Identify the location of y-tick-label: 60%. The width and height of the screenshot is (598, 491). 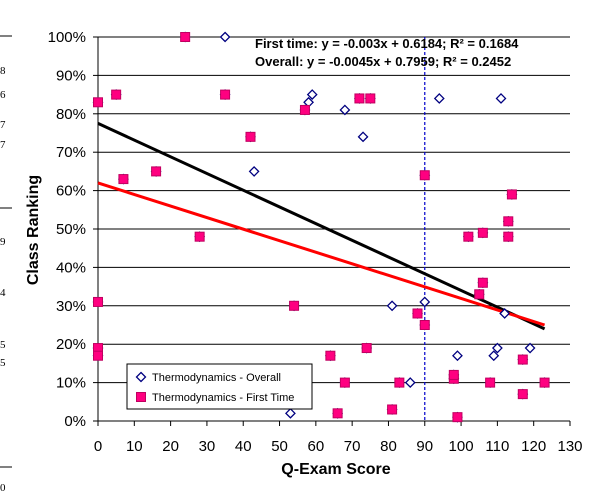
(71, 191).